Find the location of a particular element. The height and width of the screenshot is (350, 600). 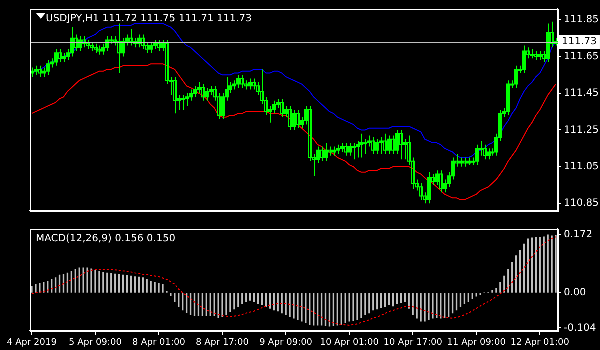

y-tick-label: 111.45 is located at coordinates (581, 94).